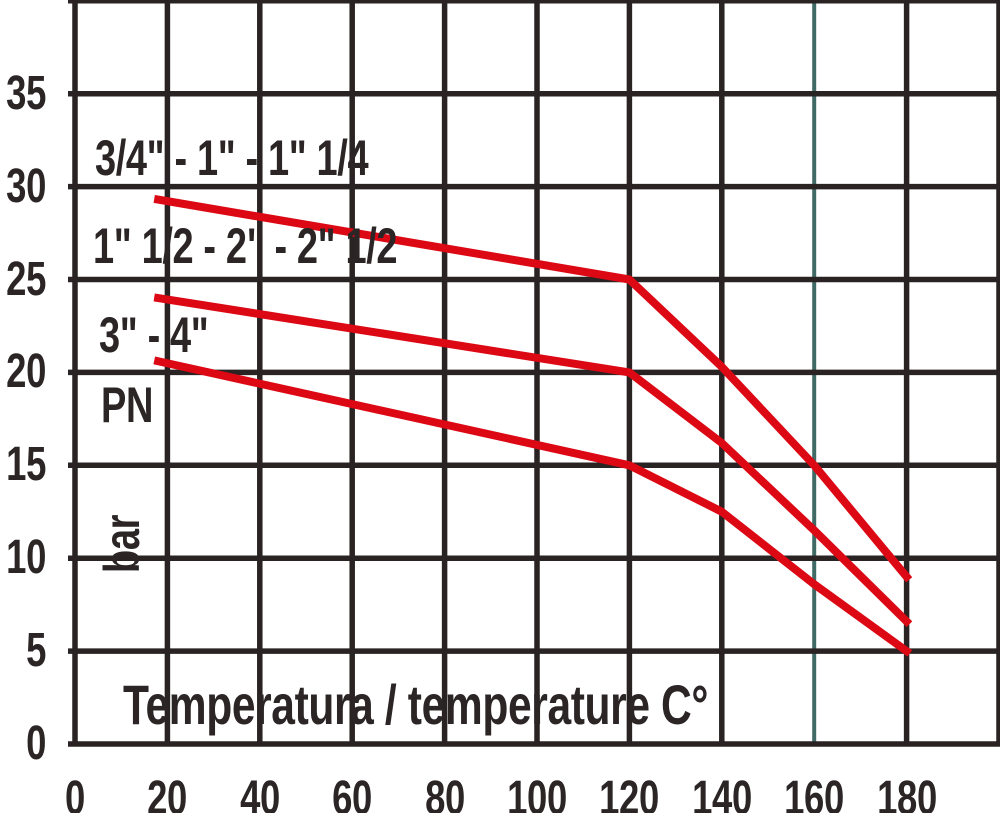  What do you see at coordinates (352, 792) in the screenshot?
I see `x-tick-label-60: 60` at bounding box center [352, 792].